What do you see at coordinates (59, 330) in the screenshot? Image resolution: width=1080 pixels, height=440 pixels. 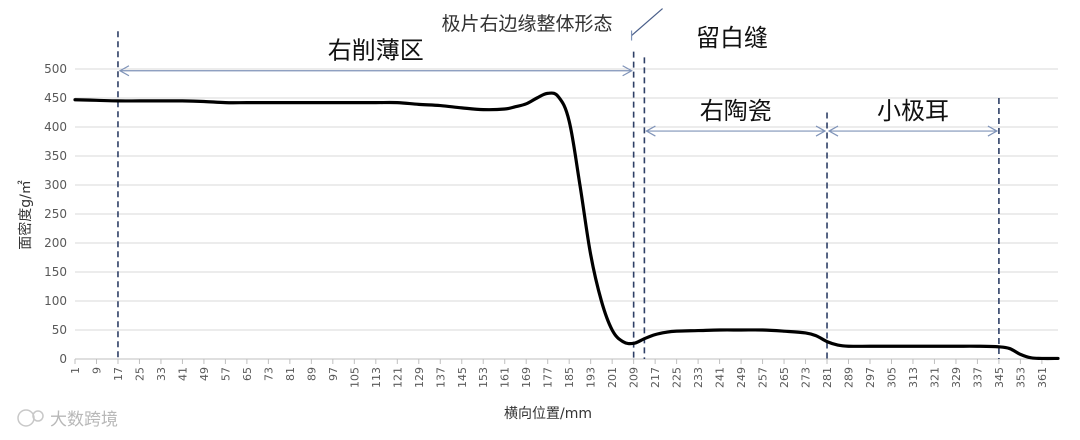 I see `y-tick-label: 50` at bounding box center [59, 330].